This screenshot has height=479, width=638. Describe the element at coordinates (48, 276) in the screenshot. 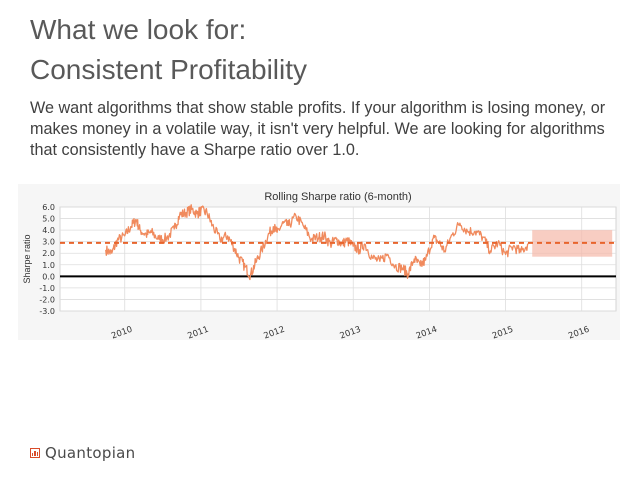

I see `y-tick-label: 0.0` at that location.